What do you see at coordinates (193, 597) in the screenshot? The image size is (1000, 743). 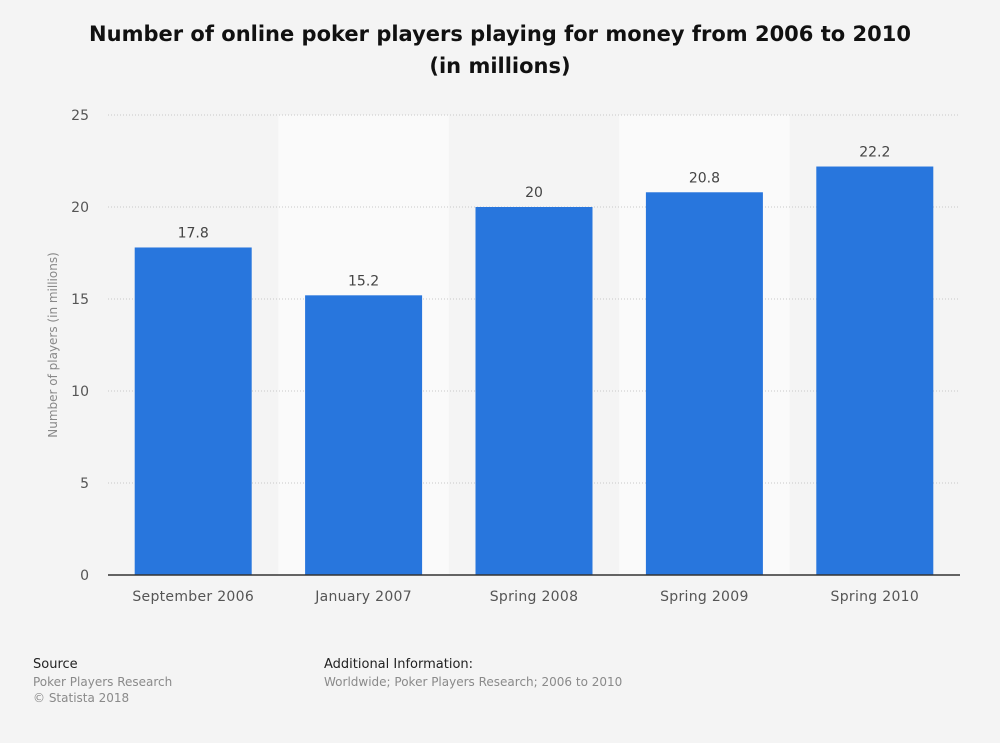 I see `x-tick-0: September 2006` at bounding box center [193, 597].